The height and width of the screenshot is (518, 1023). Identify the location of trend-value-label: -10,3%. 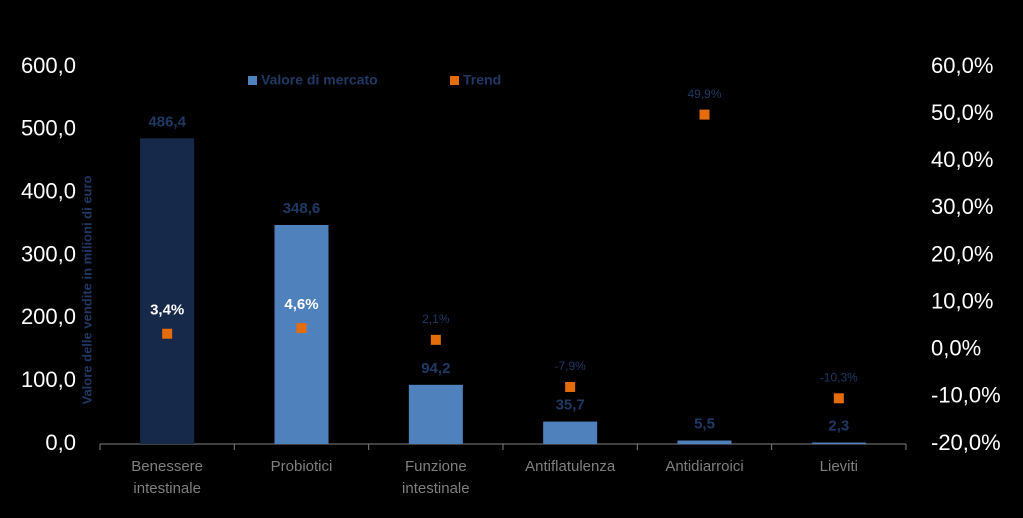
(839, 377).